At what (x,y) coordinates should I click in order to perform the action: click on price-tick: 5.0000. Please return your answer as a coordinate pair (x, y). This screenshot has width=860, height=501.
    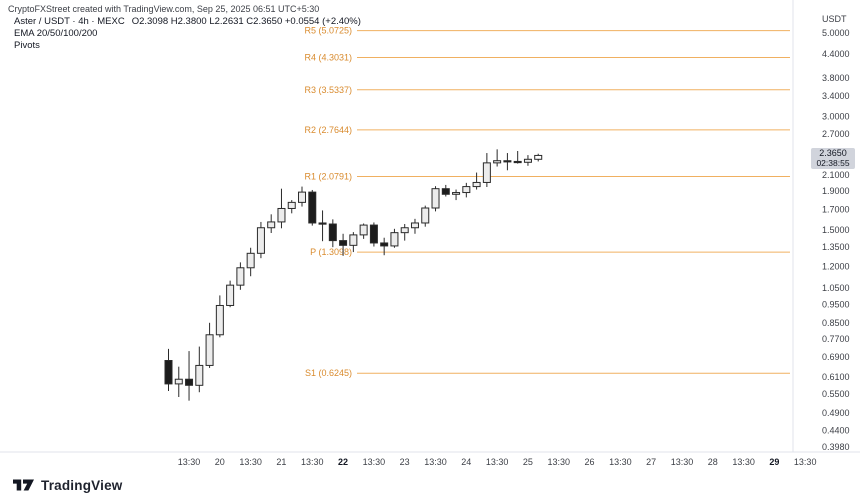
    Looking at the image, I should click on (836, 33).